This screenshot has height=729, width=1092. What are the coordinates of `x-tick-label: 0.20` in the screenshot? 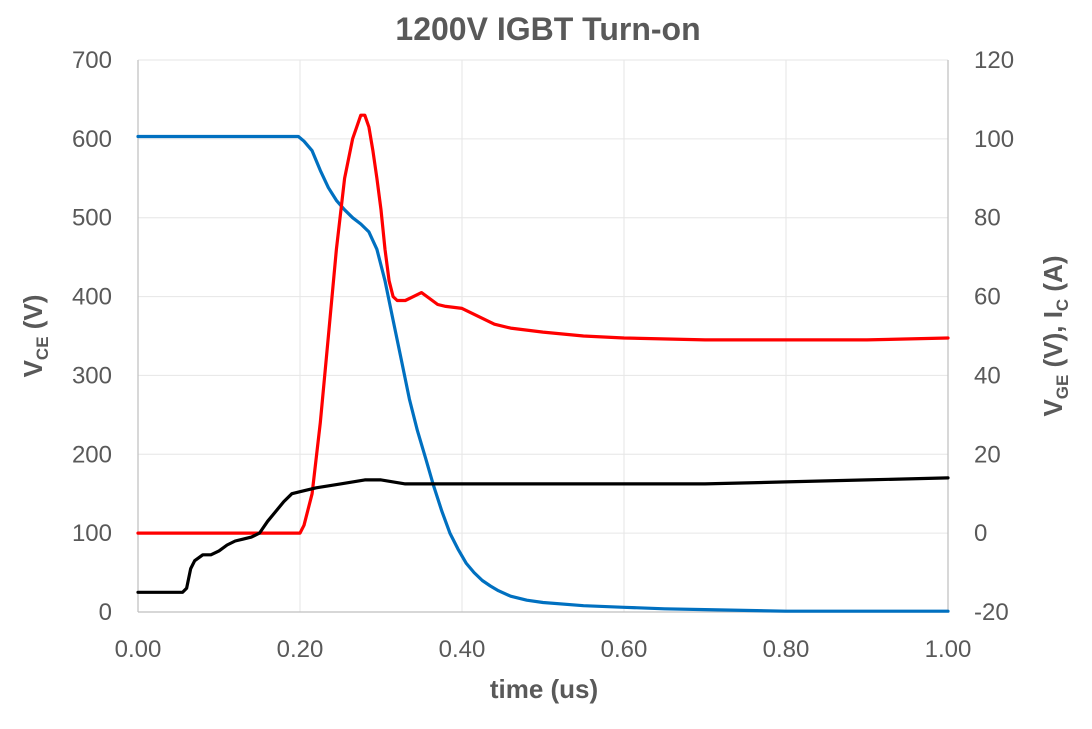 It's located at (300, 649).